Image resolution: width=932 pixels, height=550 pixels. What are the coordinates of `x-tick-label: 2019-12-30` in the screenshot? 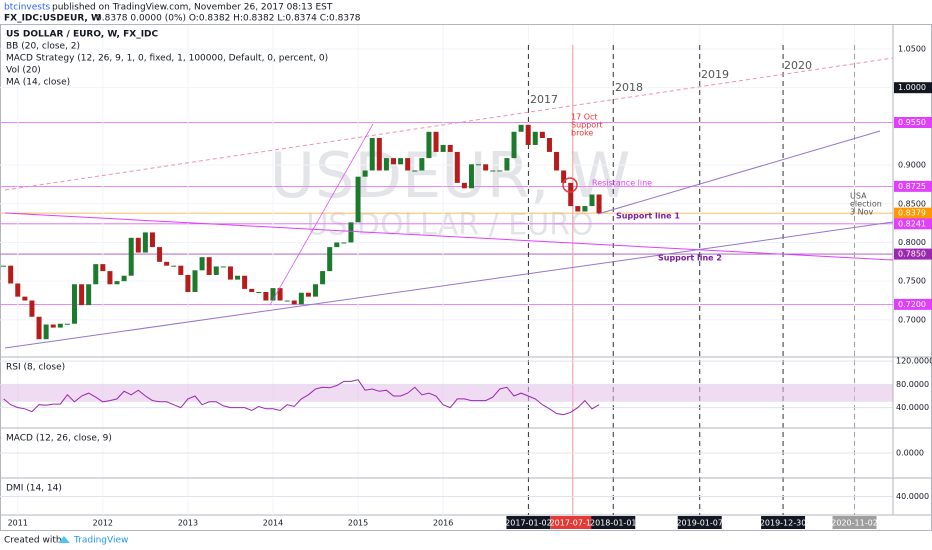 It's located at (783, 523).